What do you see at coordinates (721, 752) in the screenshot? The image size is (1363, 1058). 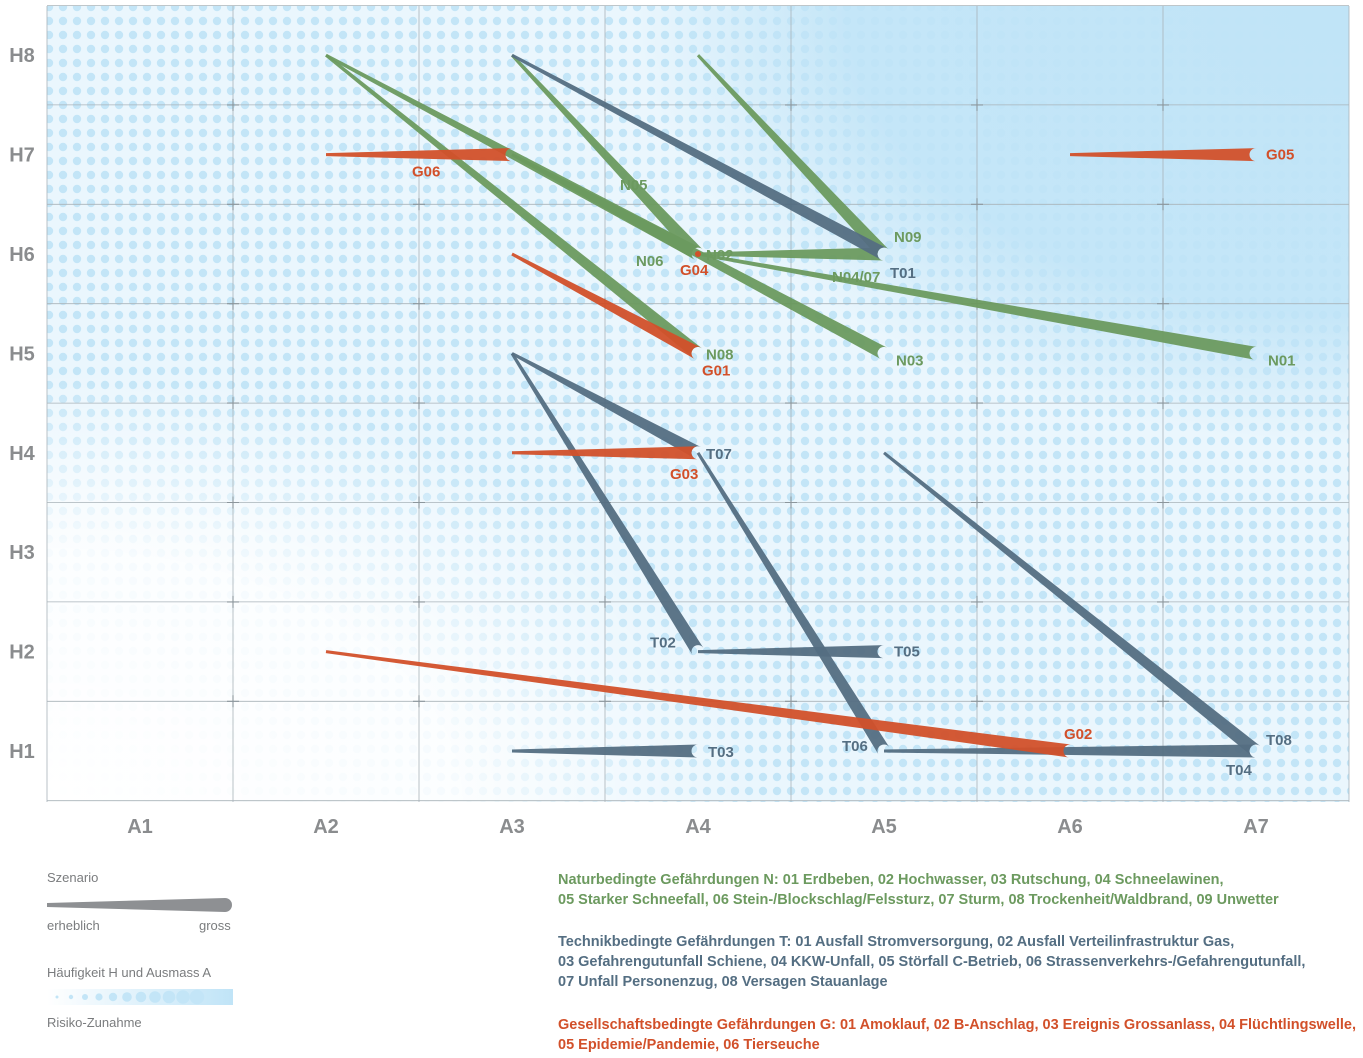 I see `scenario-label: T03` at bounding box center [721, 752].